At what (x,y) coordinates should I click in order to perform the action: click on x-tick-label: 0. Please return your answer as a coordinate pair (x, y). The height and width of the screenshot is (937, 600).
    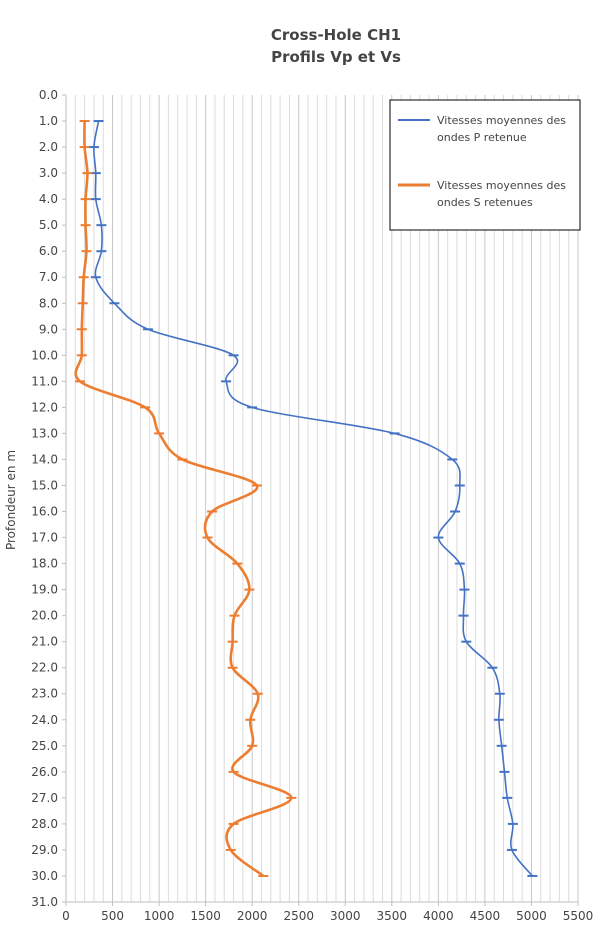
    Looking at the image, I should click on (66, 916).